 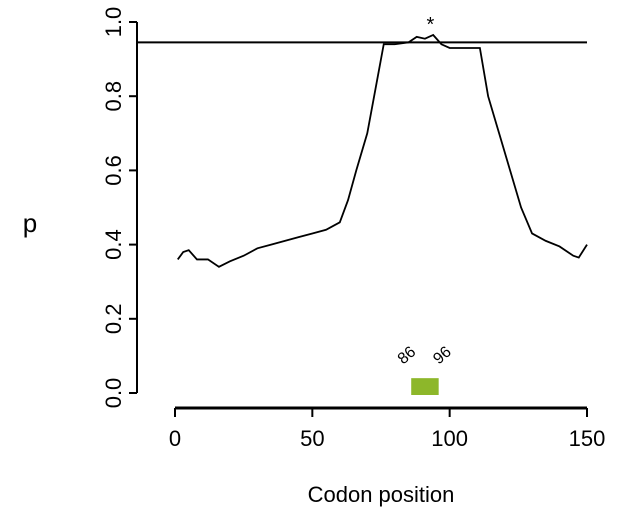 I want to click on y-tick-label: 0.8, so click(x=113, y=96).